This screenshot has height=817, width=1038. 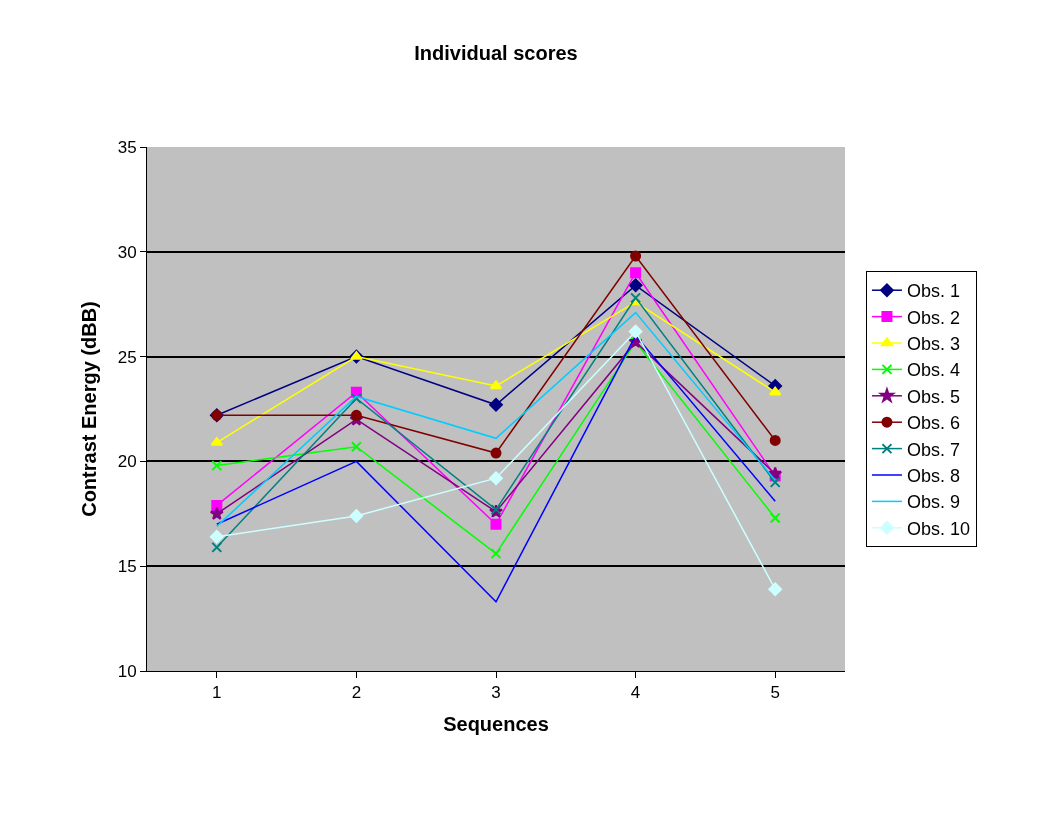 I want to click on legend-label: Obs. 5, so click(x=933, y=396).